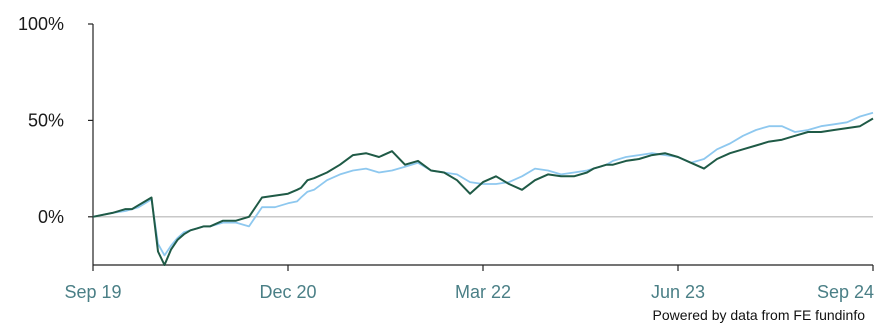  Describe the element at coordinates (678, 292) in the screenshot. I see `x-tick-label: Jun 23` at that location.